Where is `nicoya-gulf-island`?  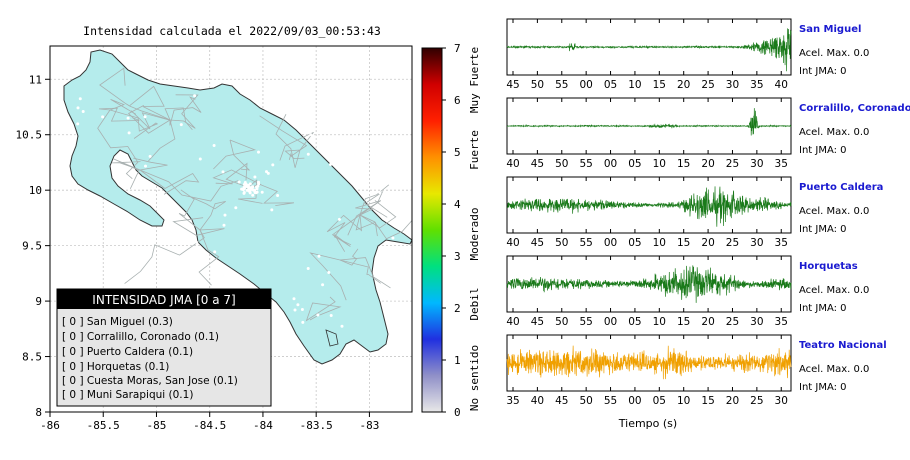 nicoya-gulf-island is located at coordinates (332, 338).